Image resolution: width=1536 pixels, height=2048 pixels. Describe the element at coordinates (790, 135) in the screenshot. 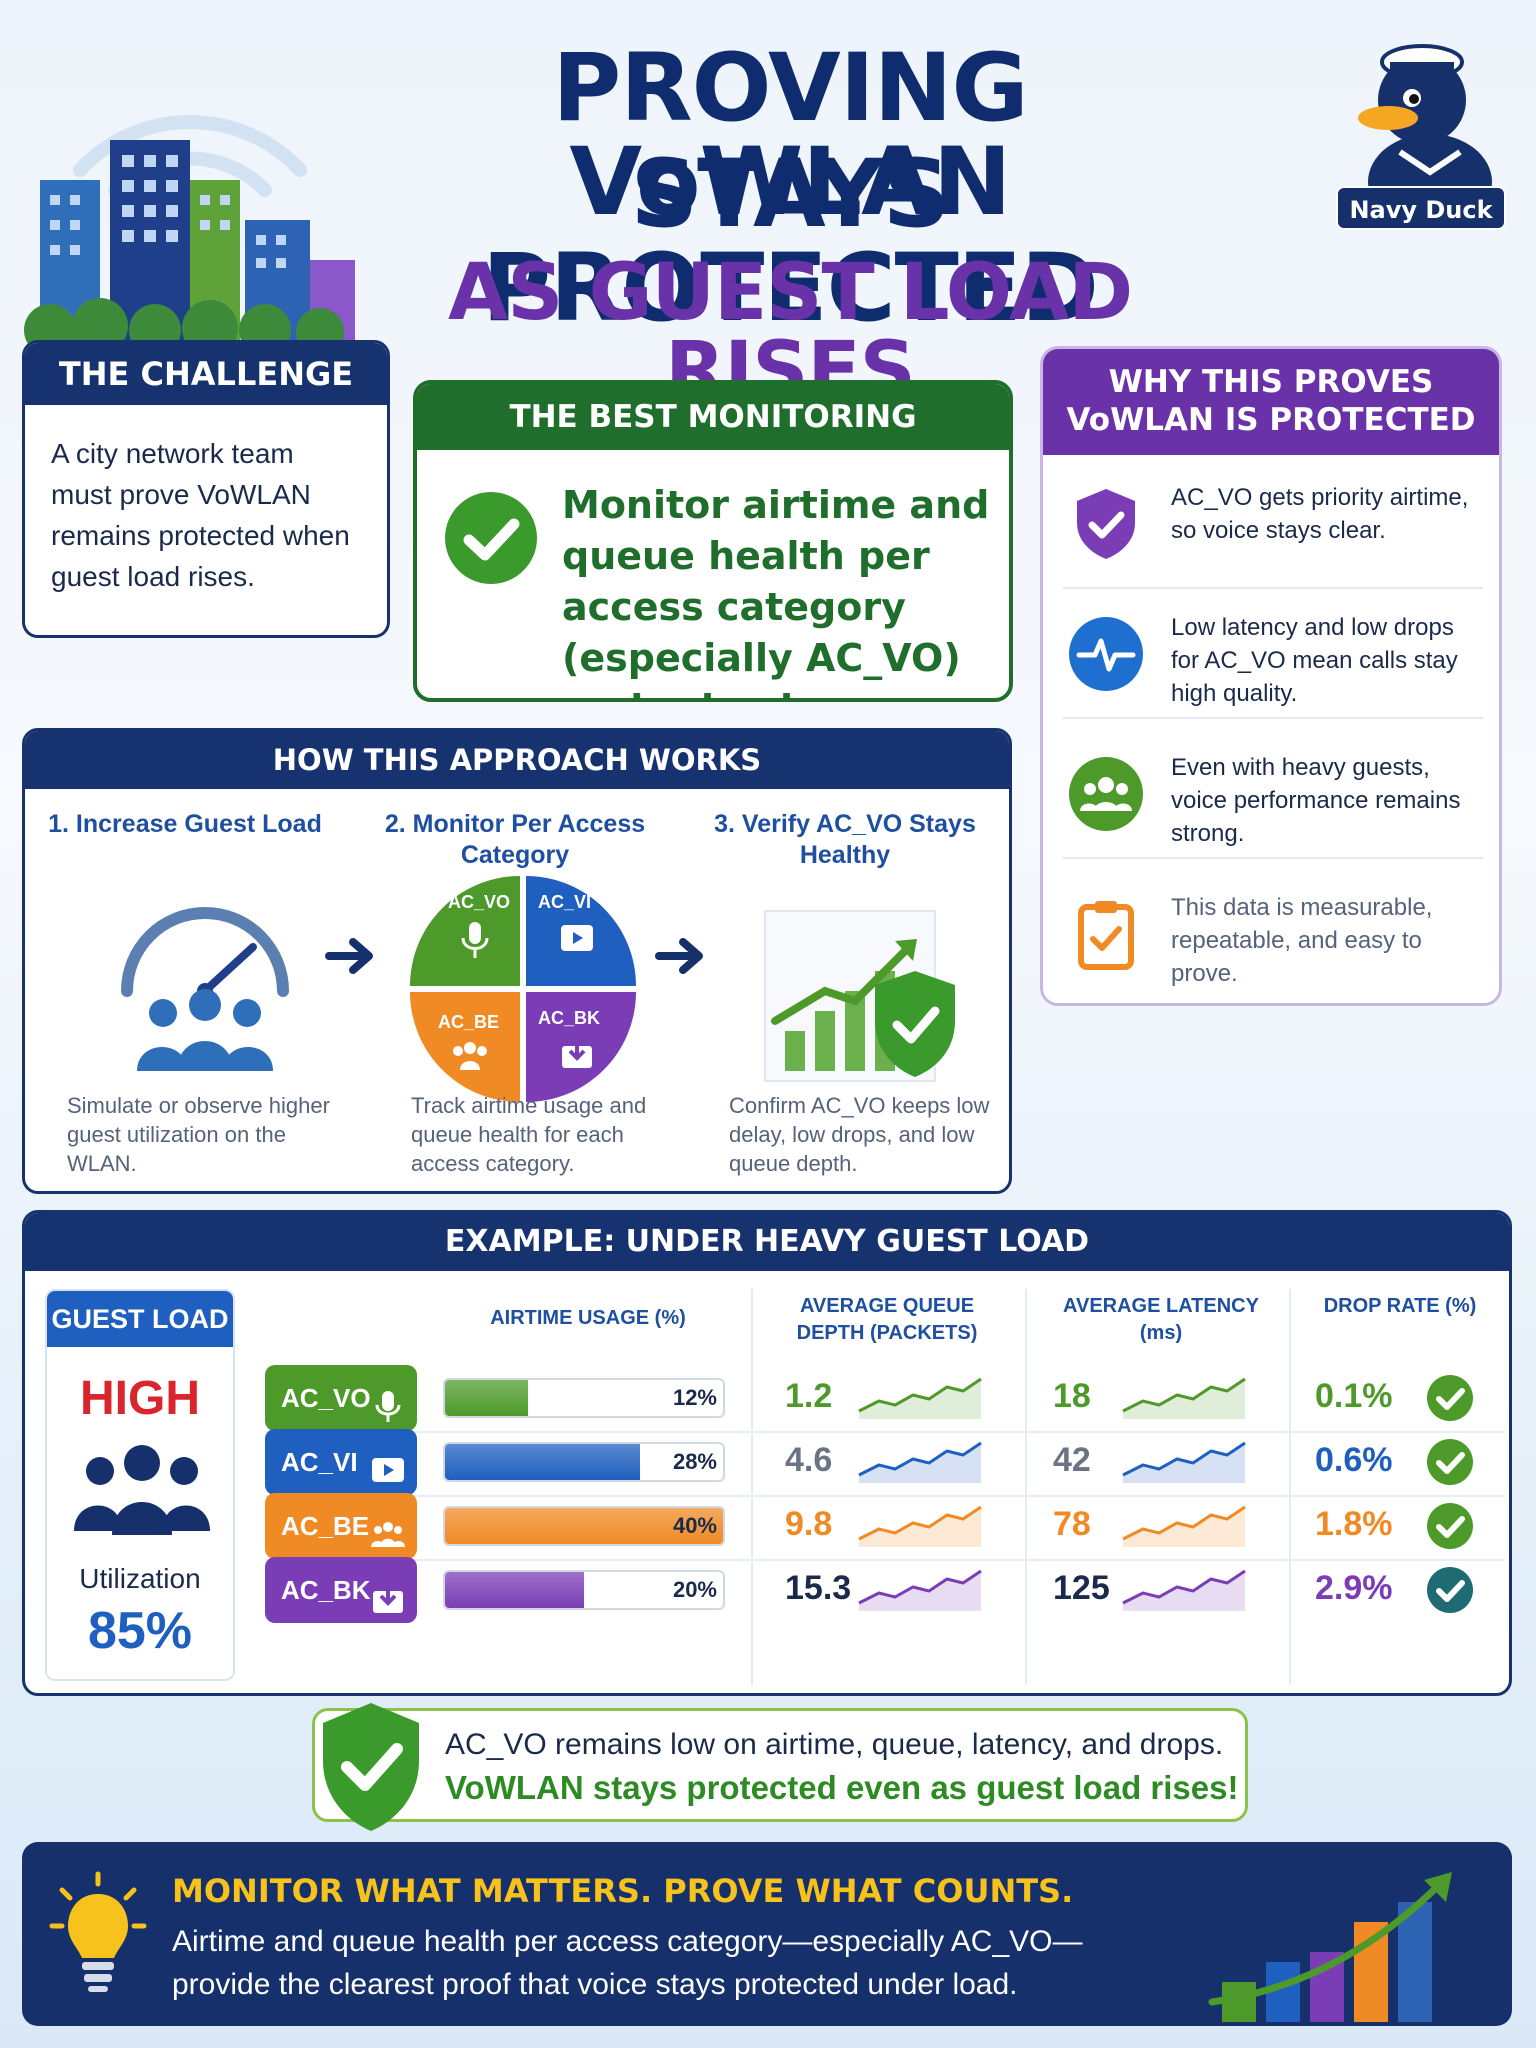

I see `title-line-1: PROVING VoWLAN` at that location.